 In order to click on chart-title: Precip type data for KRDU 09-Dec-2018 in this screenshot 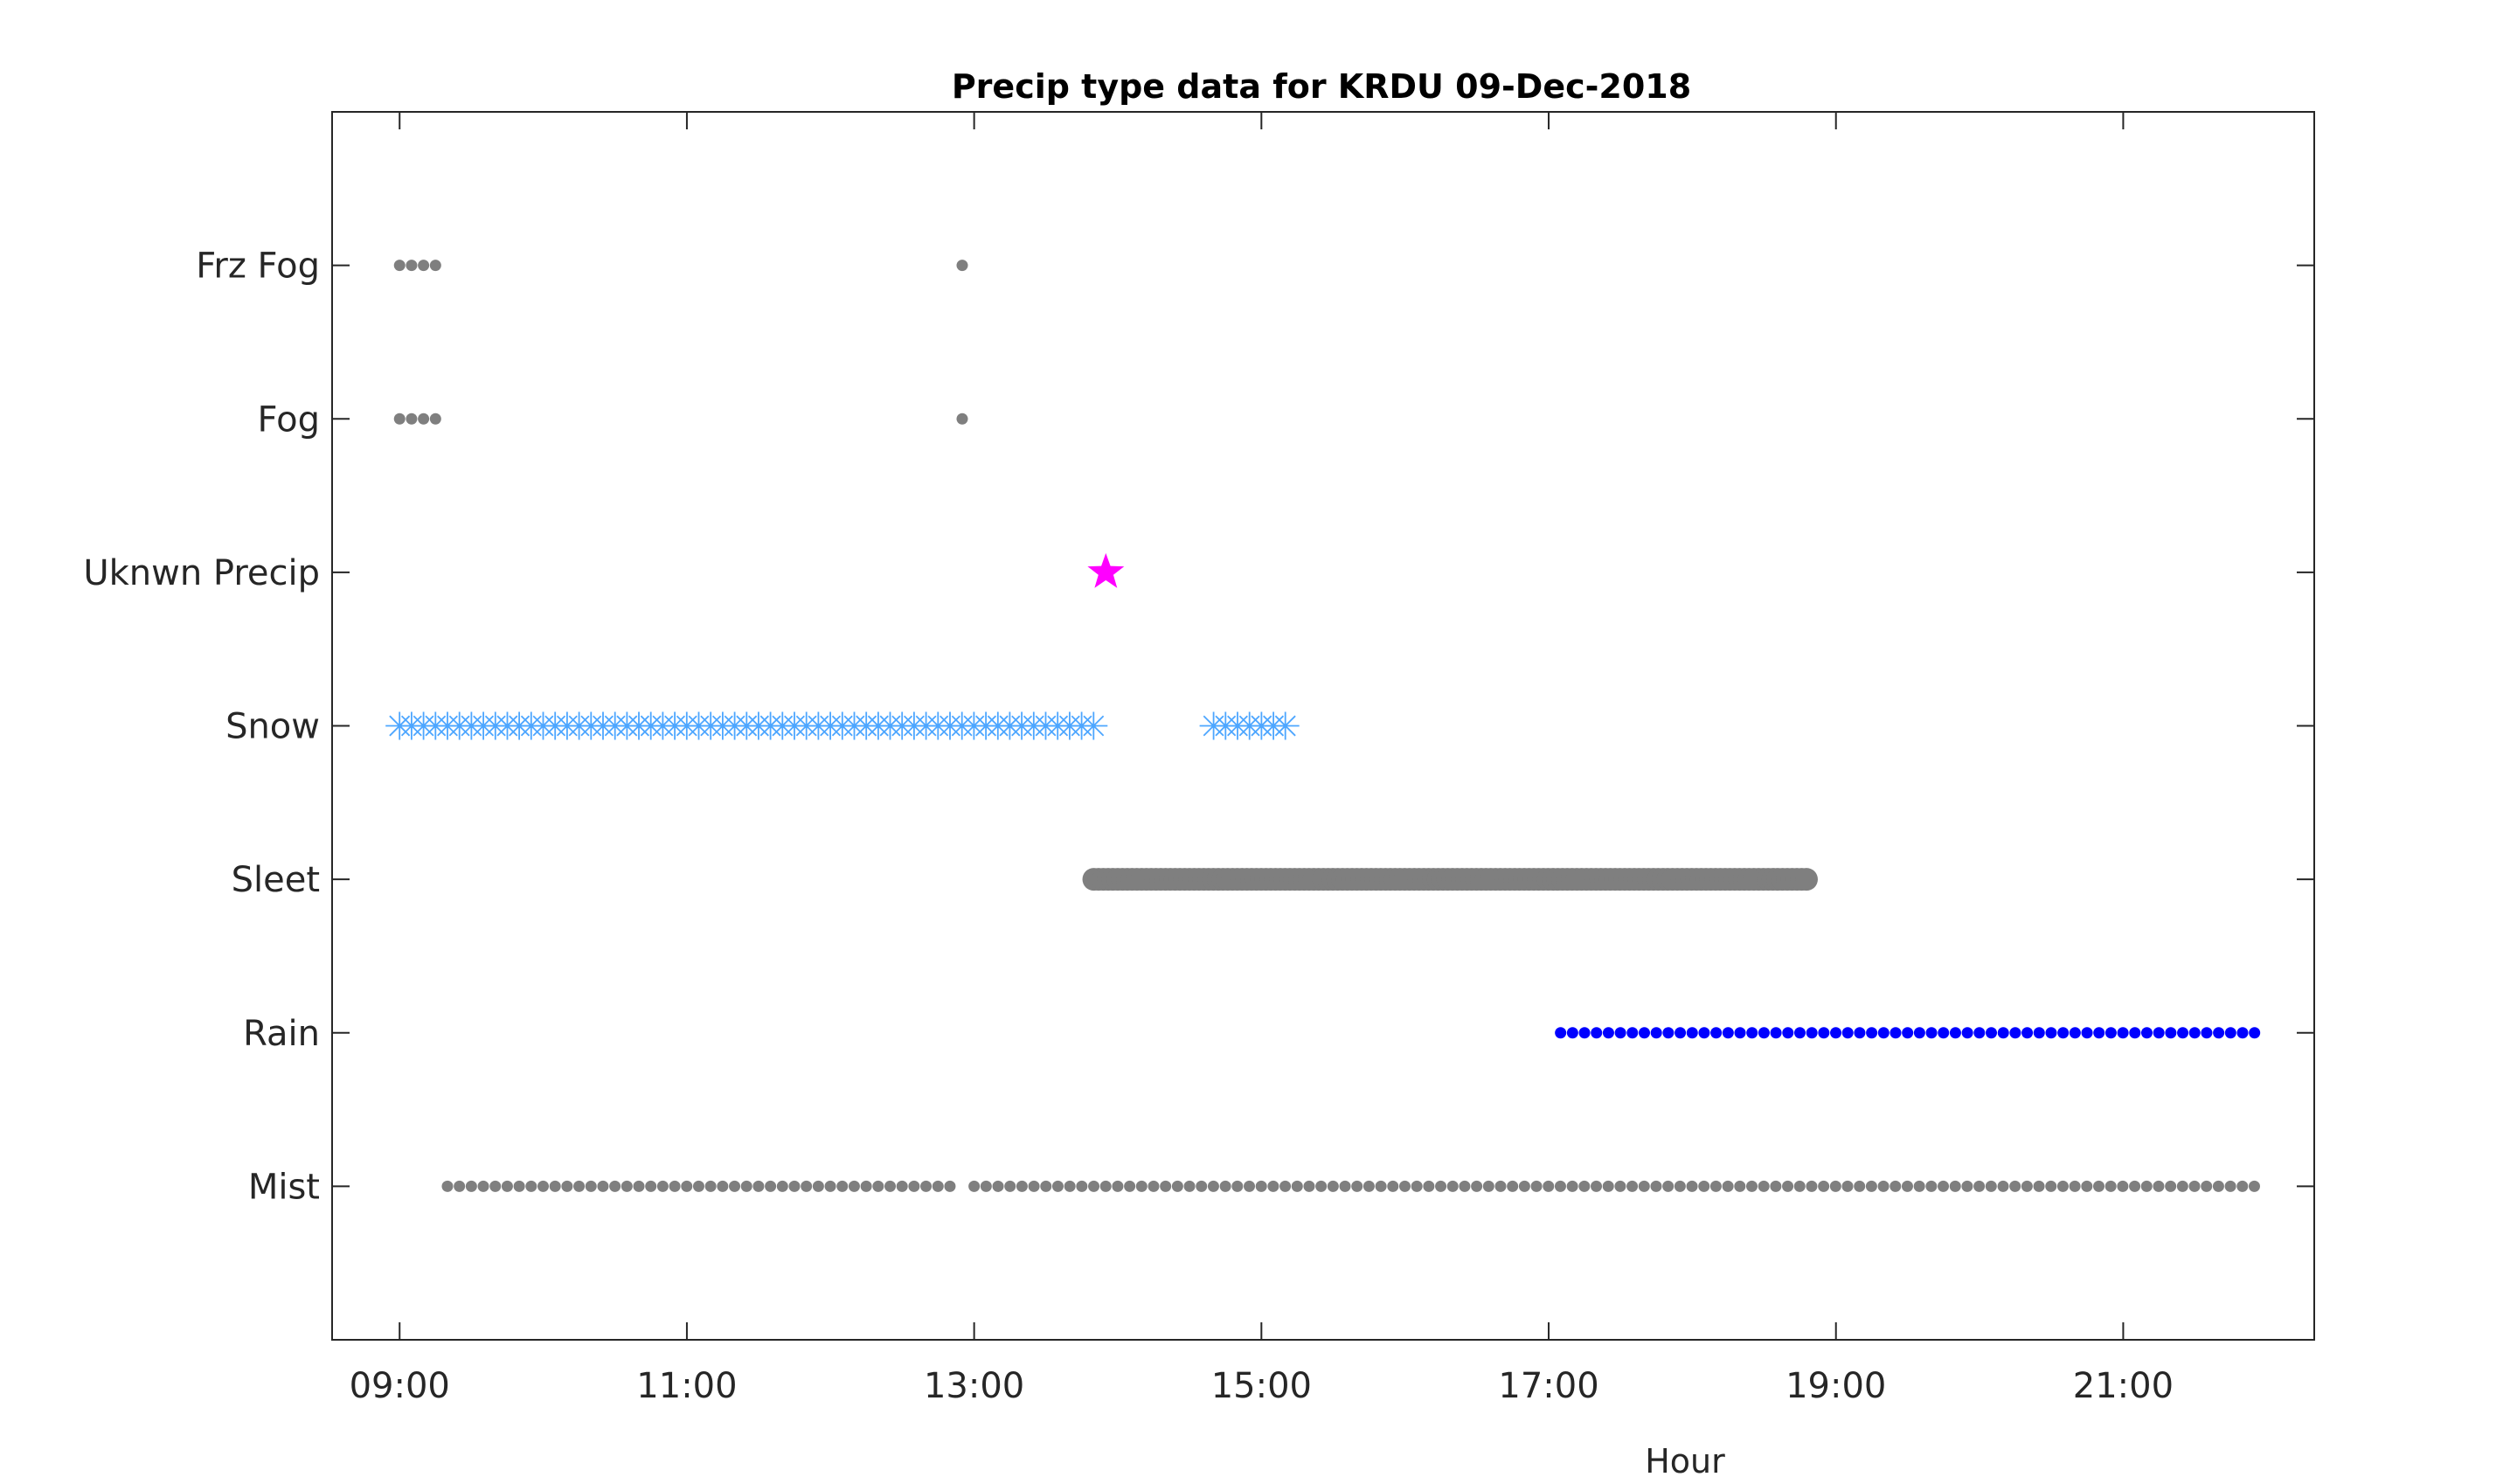, I will do `click(1321, 86)`.